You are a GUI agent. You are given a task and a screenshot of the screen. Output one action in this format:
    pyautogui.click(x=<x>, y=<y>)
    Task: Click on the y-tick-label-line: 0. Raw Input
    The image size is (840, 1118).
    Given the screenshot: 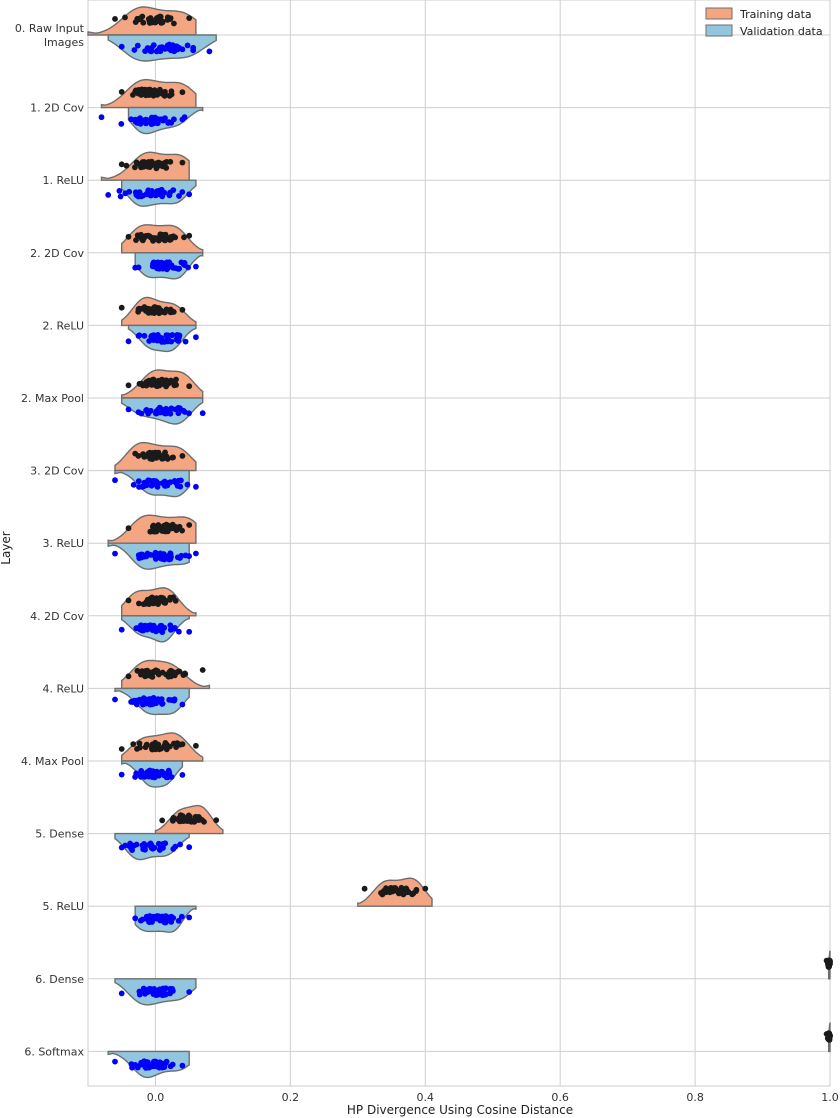 What is the action you would take?
    pyautogui.click(x=50, y=28)
    